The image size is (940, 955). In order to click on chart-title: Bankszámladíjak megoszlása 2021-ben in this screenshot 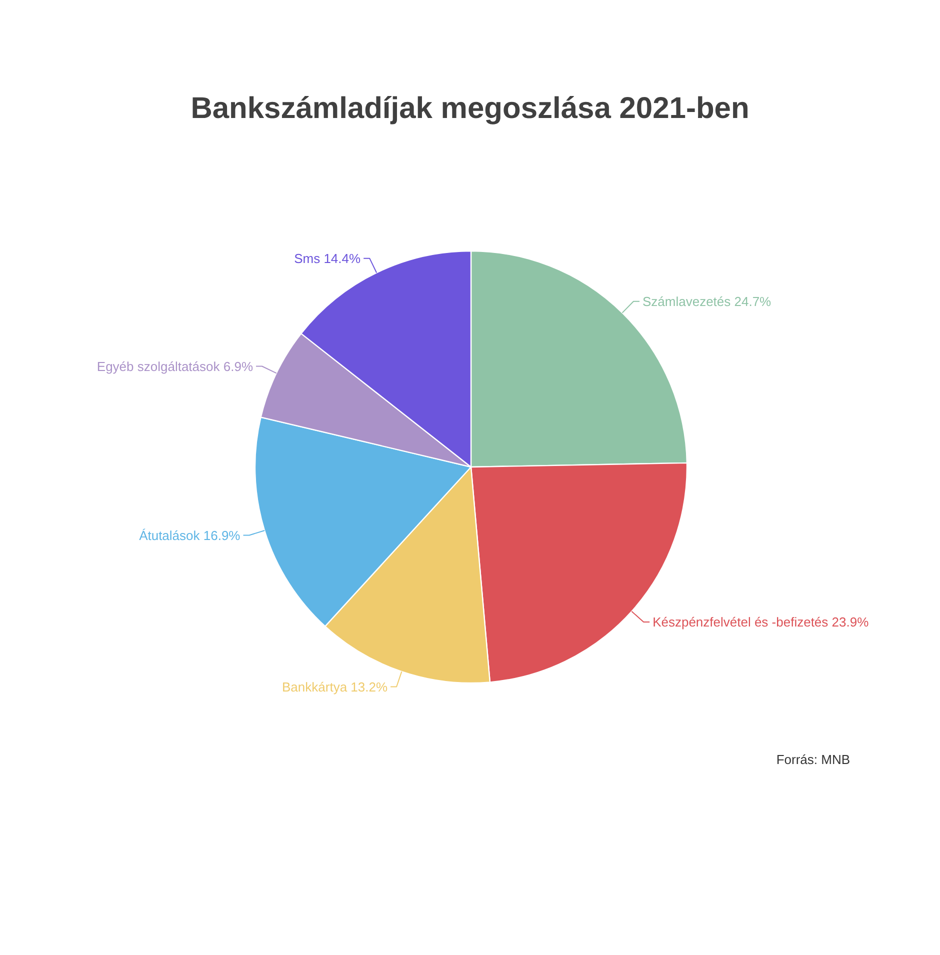, I will do `click(470, 108)`.